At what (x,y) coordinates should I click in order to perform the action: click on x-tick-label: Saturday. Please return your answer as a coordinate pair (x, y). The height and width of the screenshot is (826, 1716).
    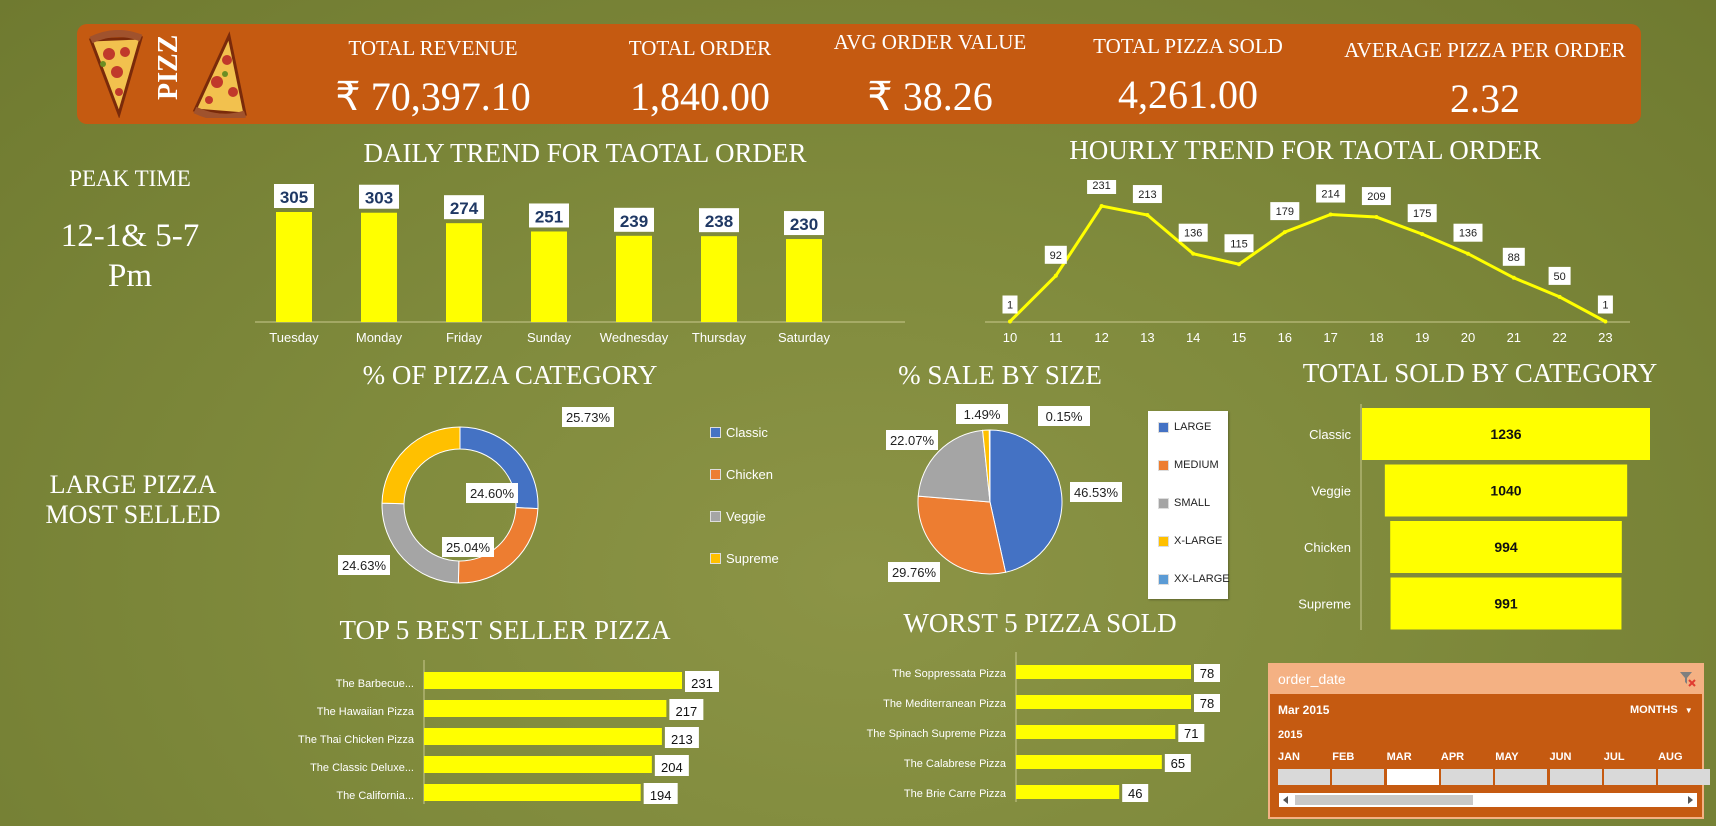
    Looking at the image, I should click on (804, 337).